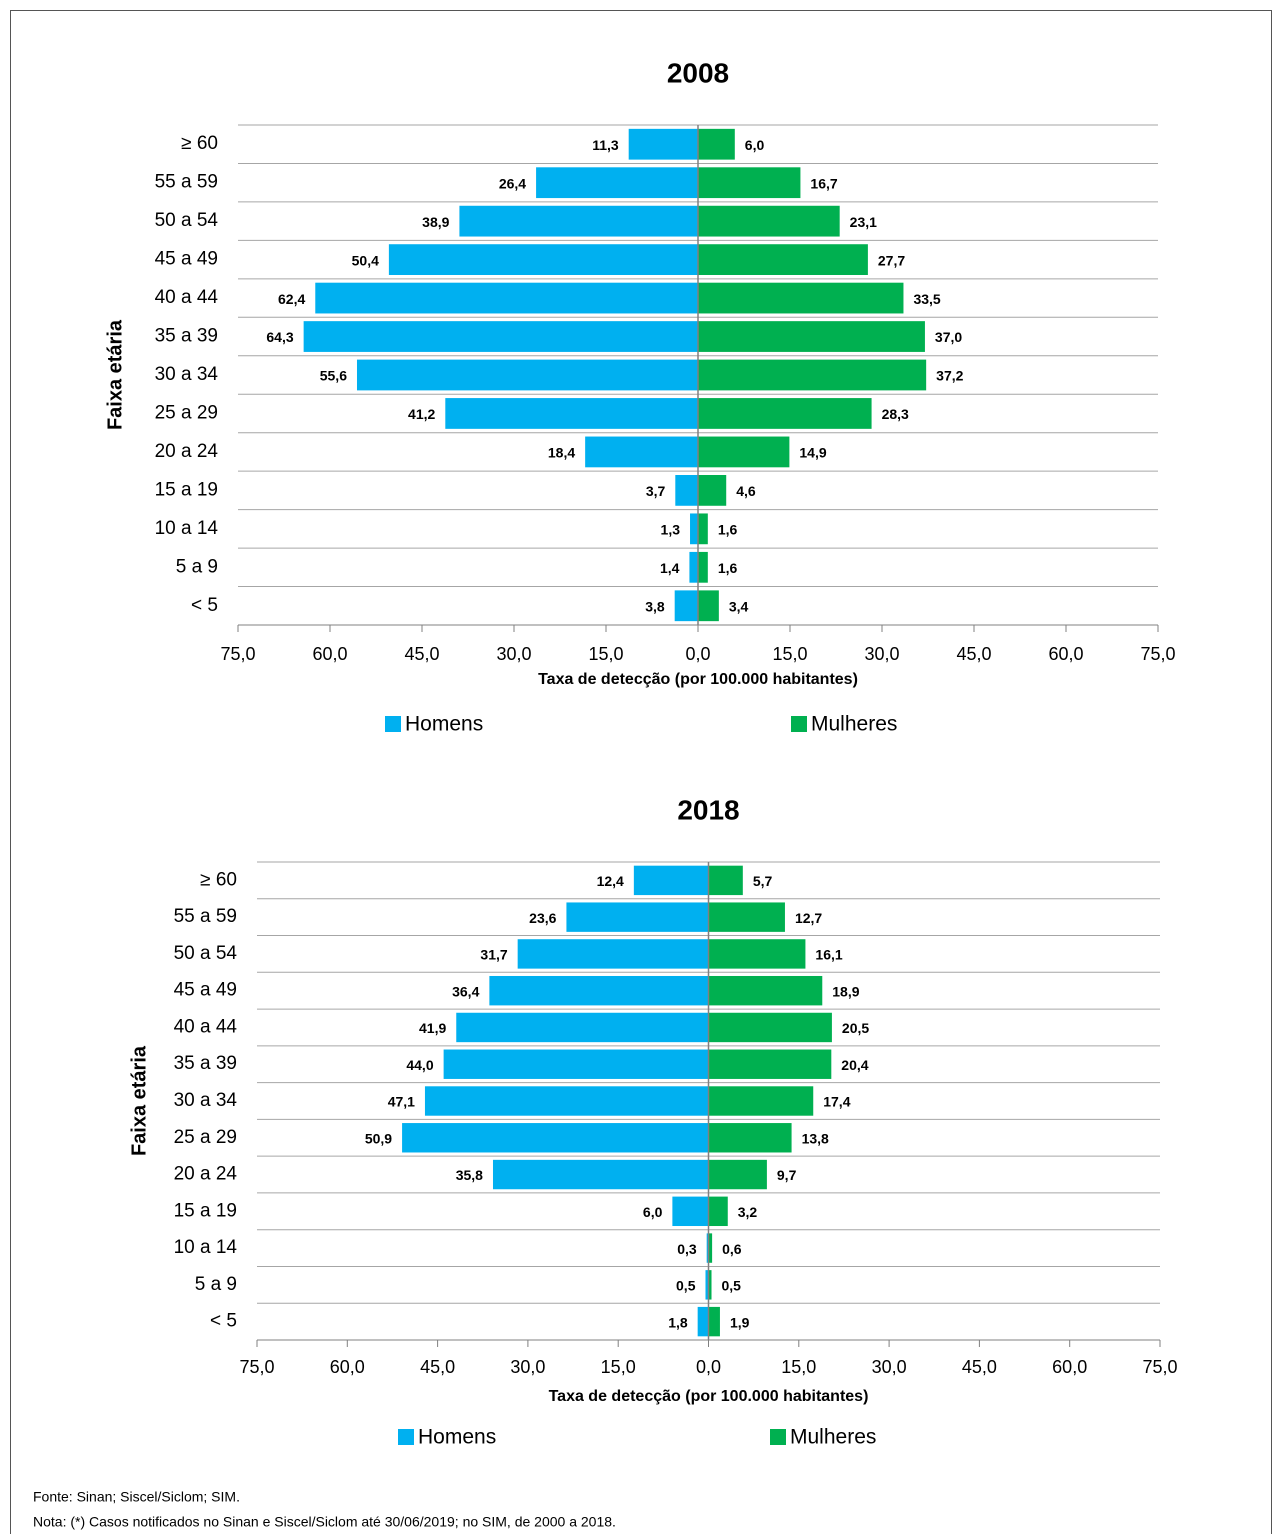  Describe the element at coordinates (845, 991) in the screenshot. I see `data-label: 18,9` at that location.